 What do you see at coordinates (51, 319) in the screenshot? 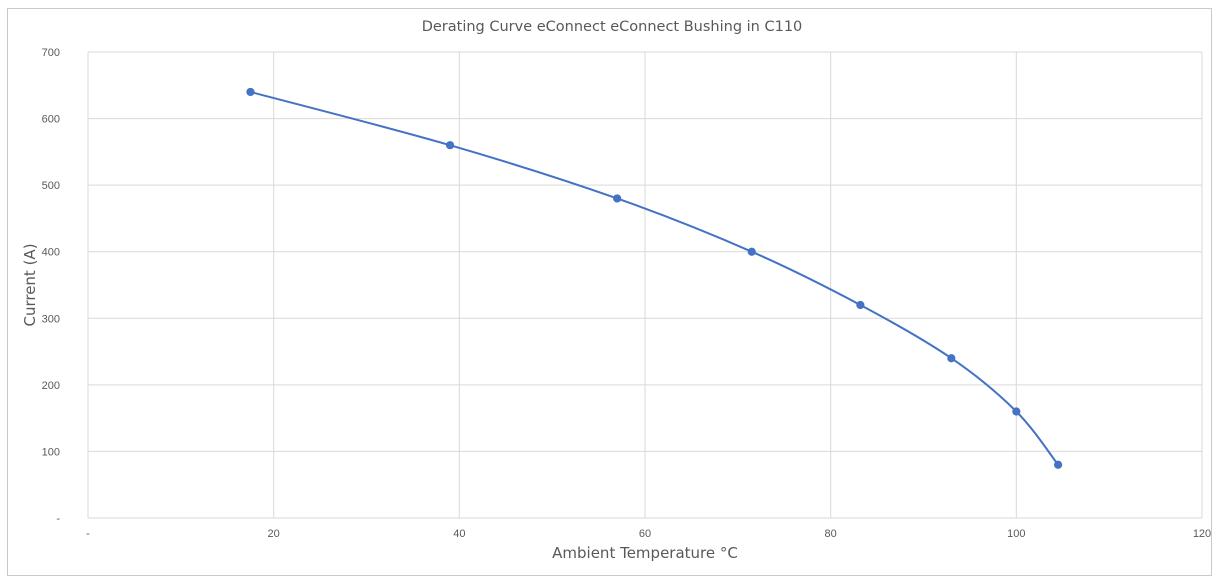
I see `y-tick-label: 300` at bounding box center [51, 319].